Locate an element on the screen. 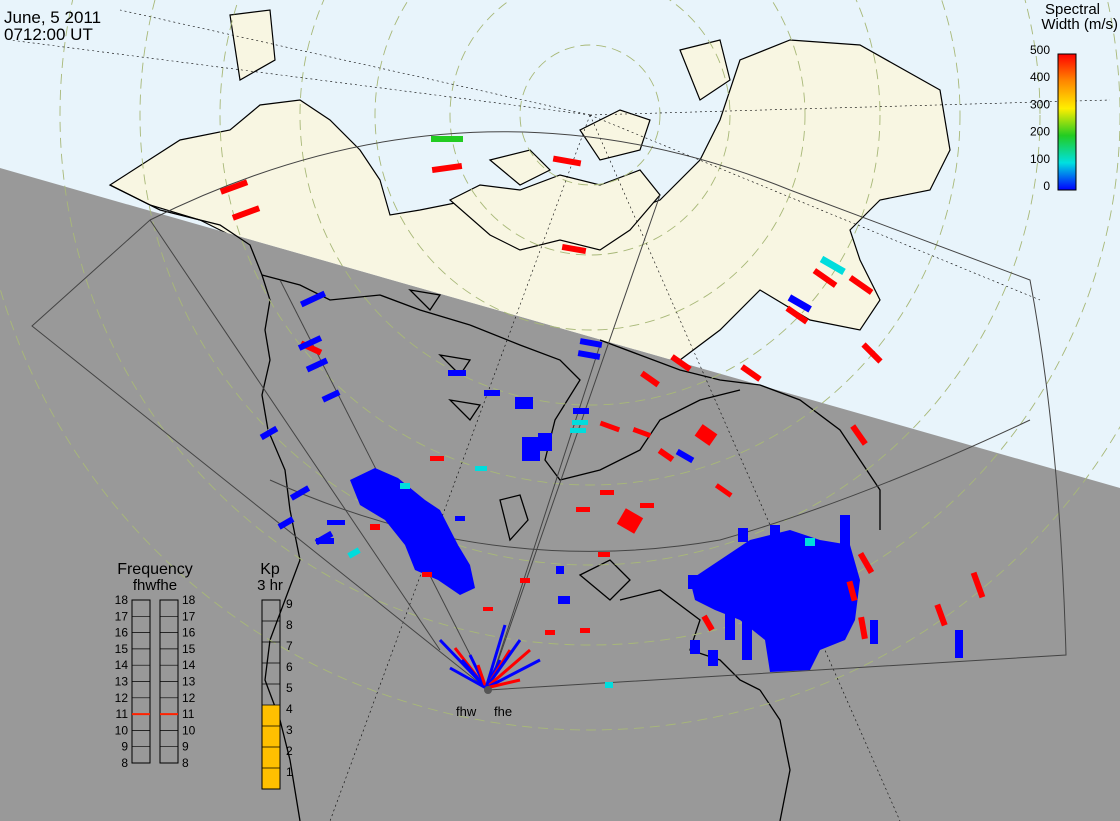  kp-panel: Kp 3 hr 9 8 7 6 5 4 3 2 1 is located at coordinates (275, 675).